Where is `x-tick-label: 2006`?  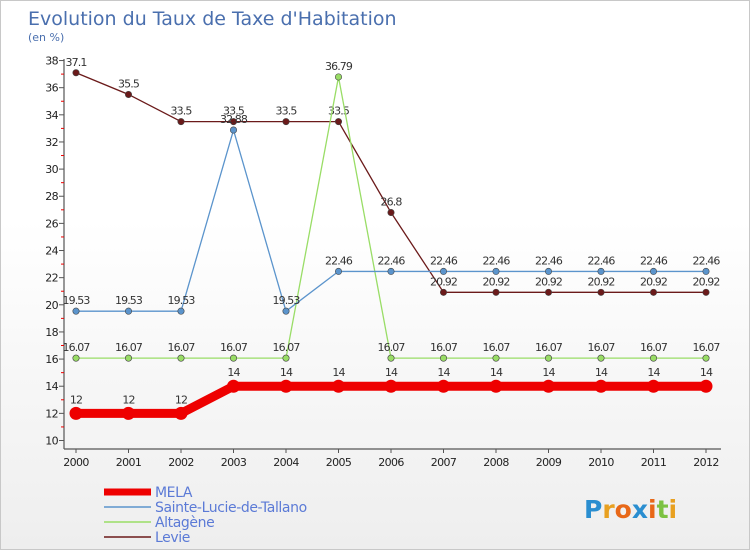 x-tick-label: 2006 is located at coordinates (391, 462).